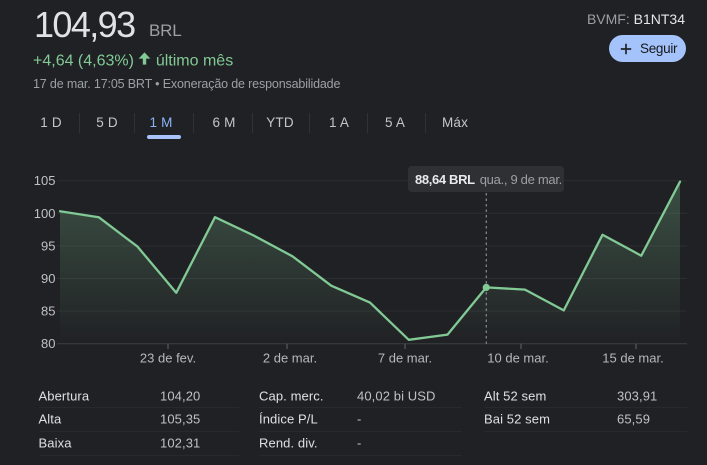  Describe the element at coordinates (48, 343) in the screenshot. I see `svg-text: 80` at that location.